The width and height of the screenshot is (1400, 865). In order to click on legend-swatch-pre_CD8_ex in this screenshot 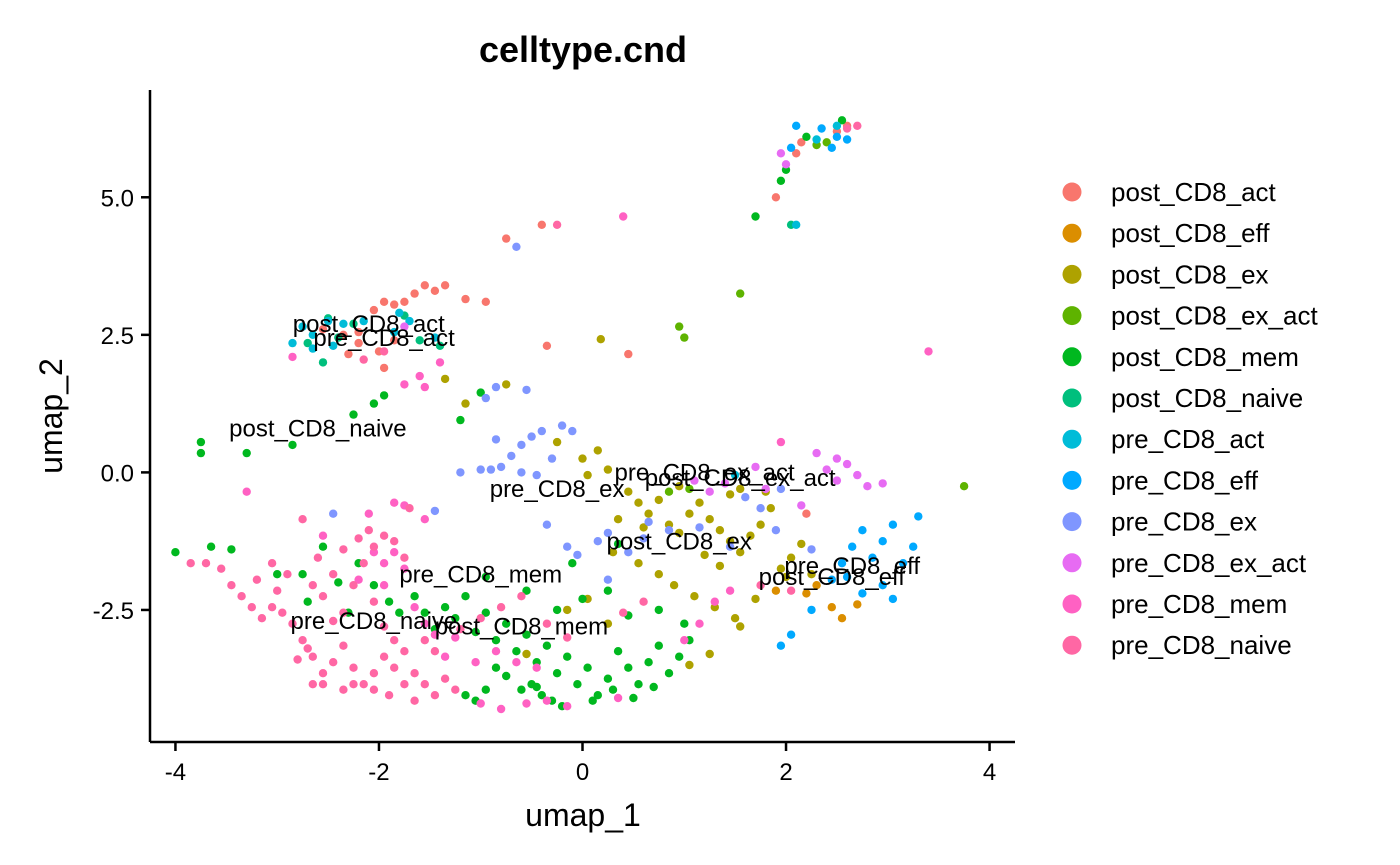, I will do `click(1072, 522)`.